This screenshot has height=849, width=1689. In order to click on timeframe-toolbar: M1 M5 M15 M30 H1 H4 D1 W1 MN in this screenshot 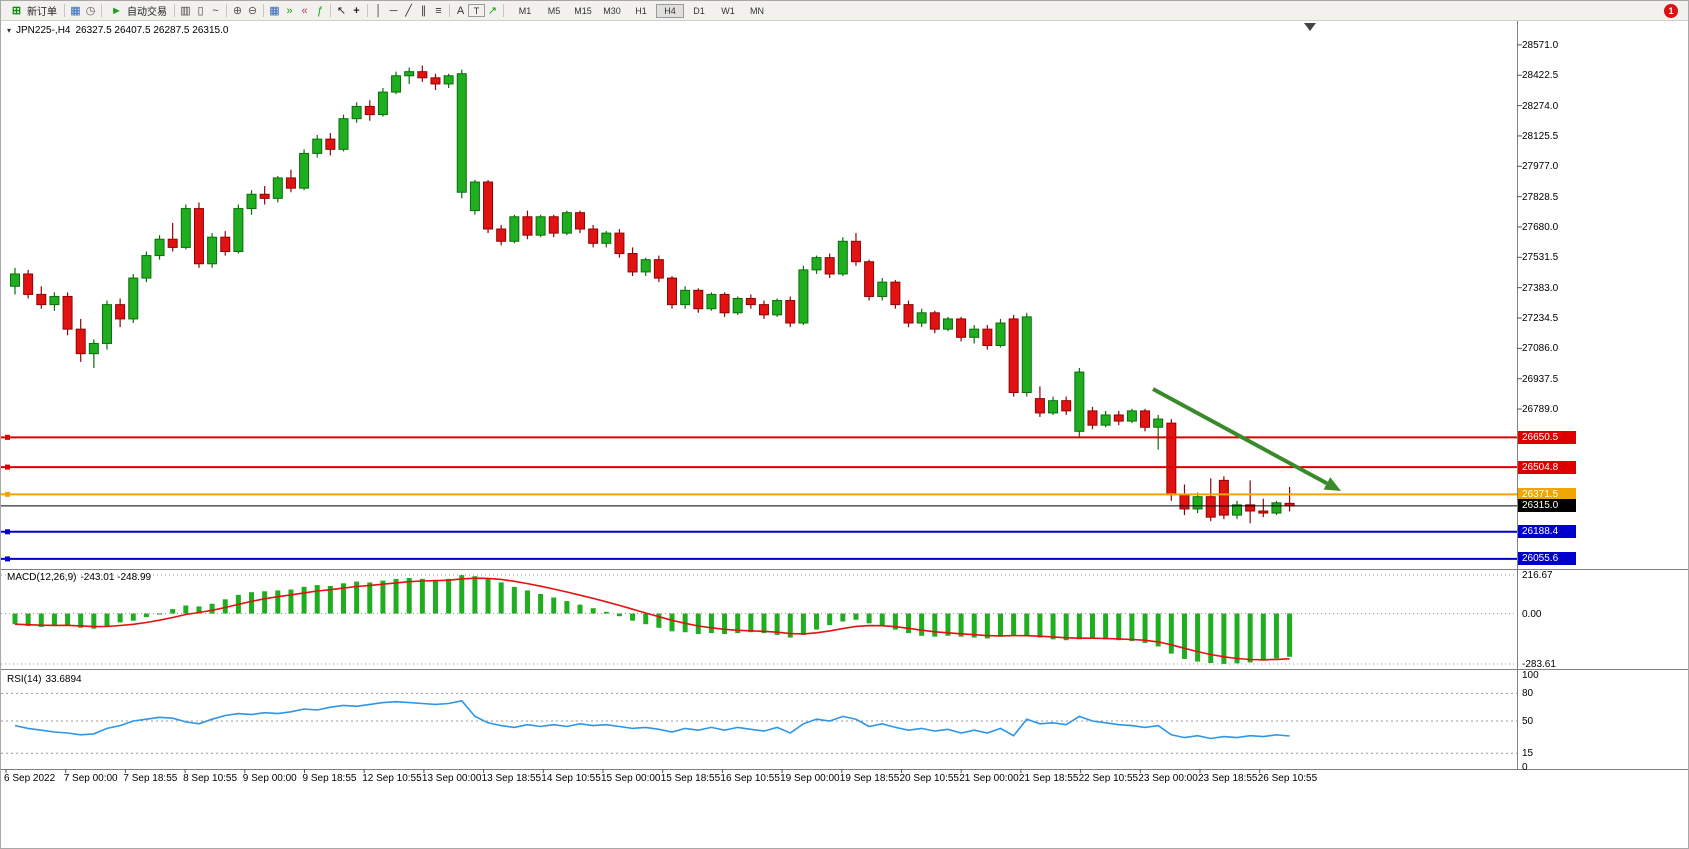, I will do `click(641, 10)`.